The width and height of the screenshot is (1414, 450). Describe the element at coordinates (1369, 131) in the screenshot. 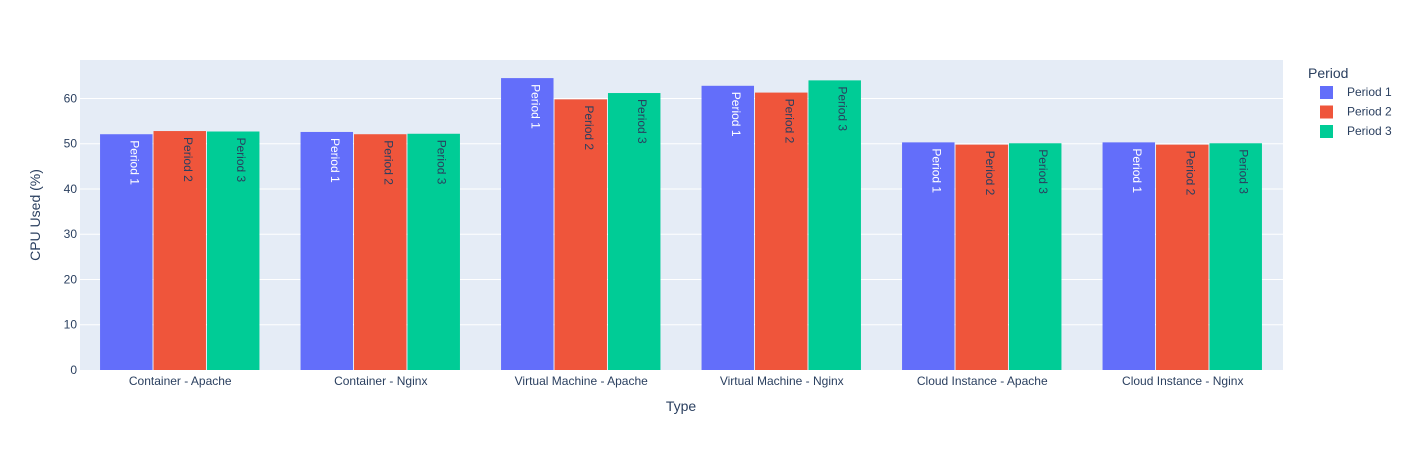

I see `legend-item-label: Period 3` at that location.